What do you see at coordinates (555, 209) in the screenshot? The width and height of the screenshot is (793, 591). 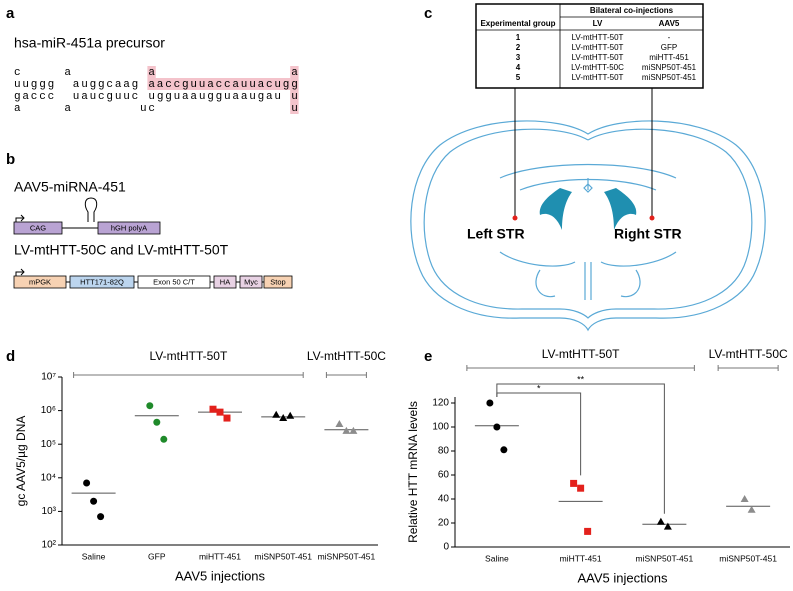 I see `left-ventricle` at bounding box center [555, 209].